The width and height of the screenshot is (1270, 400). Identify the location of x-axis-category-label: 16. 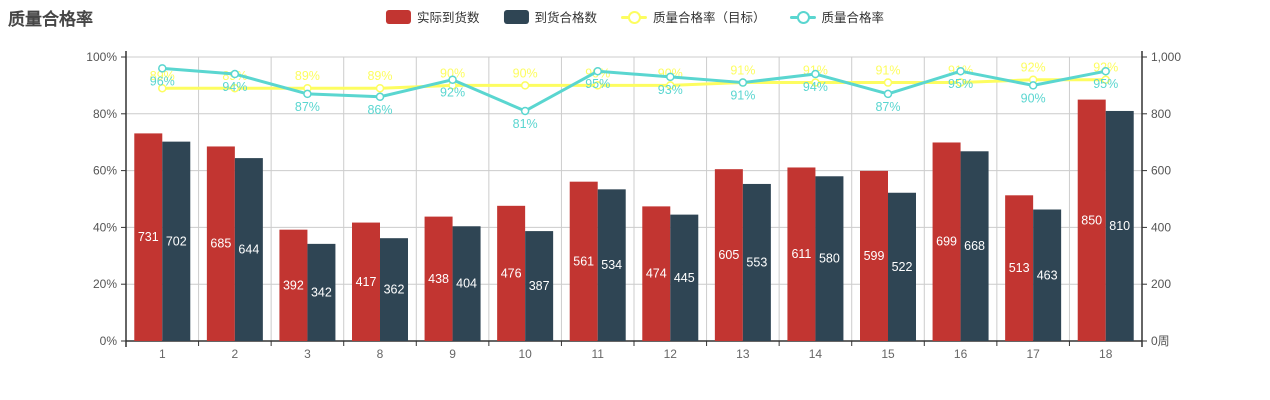
(961, 354).